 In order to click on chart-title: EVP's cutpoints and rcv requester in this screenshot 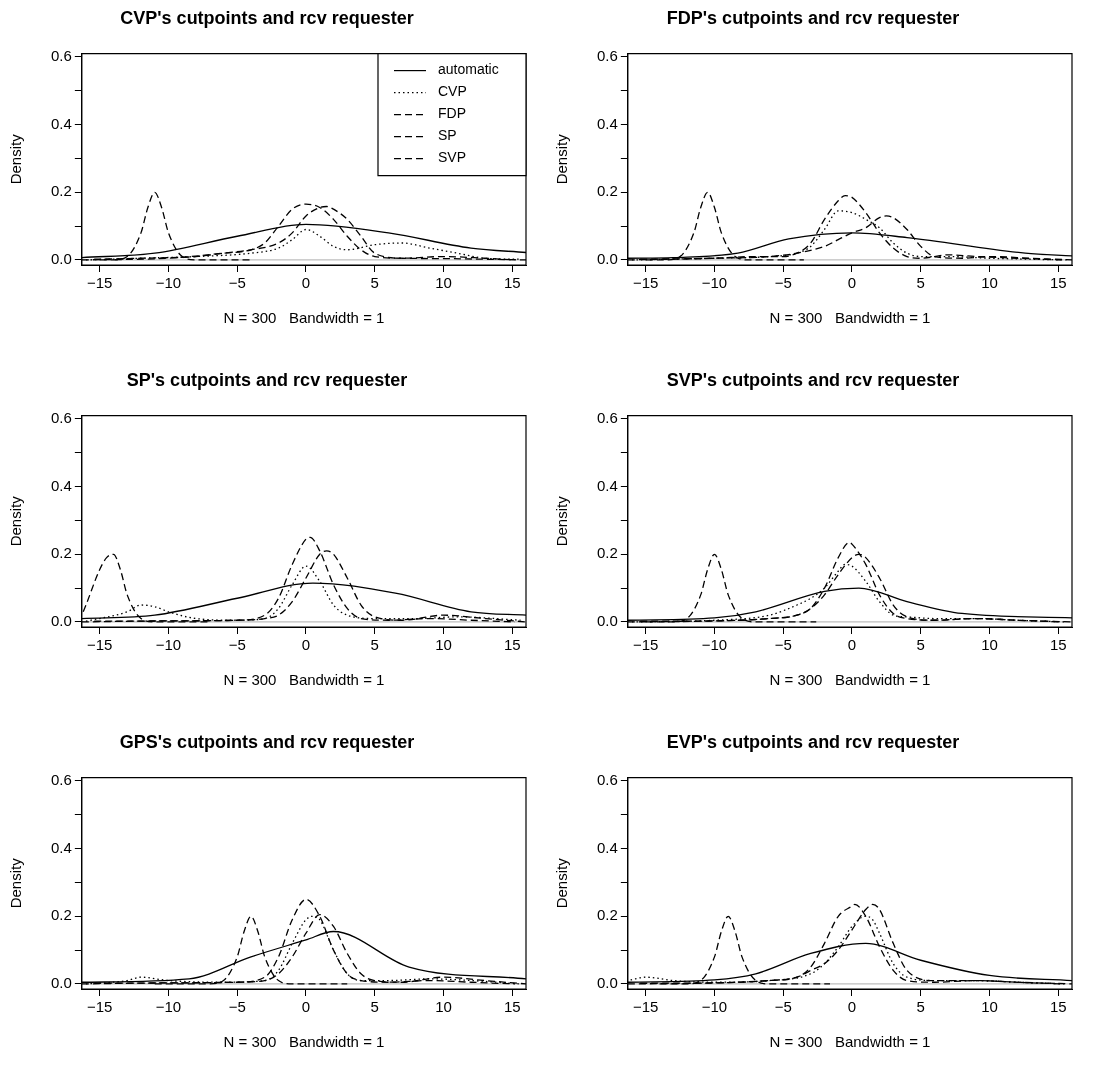, I will do `click(813, 741)`.